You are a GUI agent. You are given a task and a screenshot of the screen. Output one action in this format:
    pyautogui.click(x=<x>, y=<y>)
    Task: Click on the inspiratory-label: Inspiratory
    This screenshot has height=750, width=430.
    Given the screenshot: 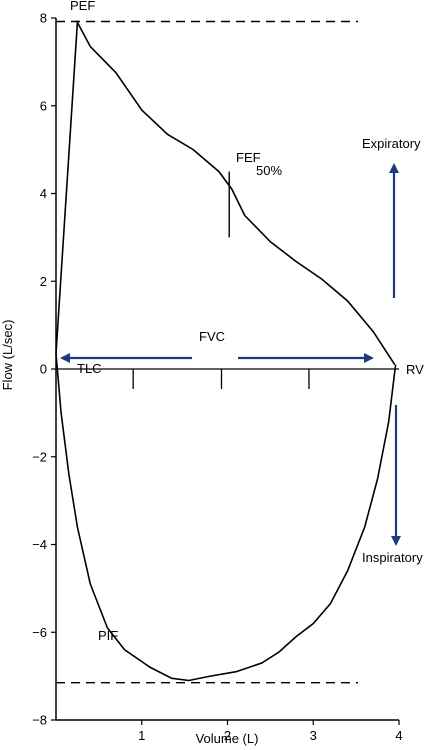 What is the action you would take?
    pyautogui.click(x=392, y=557)
    